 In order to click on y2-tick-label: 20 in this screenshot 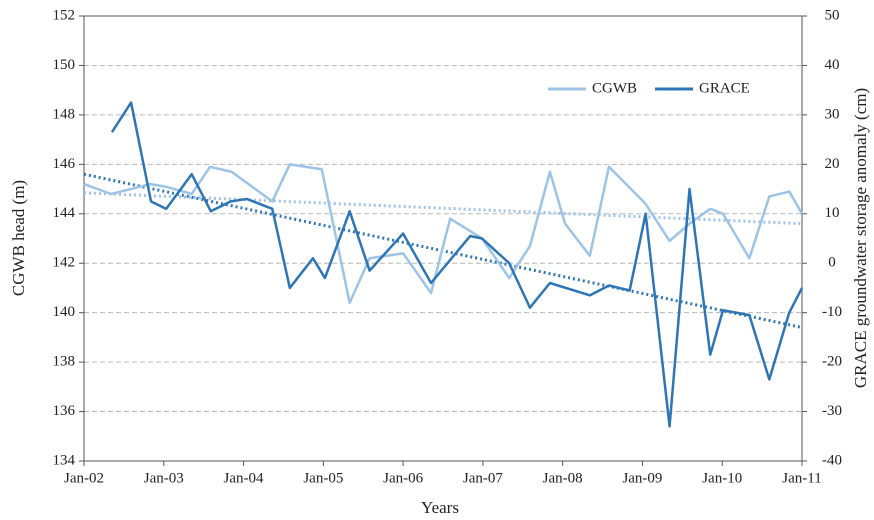, I will do `click(832, 164)`.